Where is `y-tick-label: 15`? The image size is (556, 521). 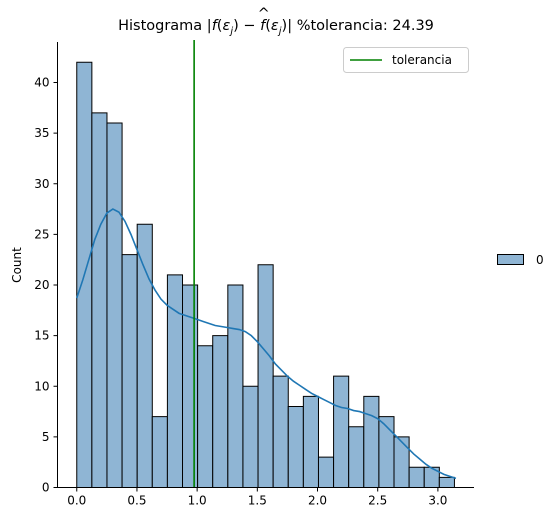 y-tick-label: 15 is located at coordinates (41, 336).